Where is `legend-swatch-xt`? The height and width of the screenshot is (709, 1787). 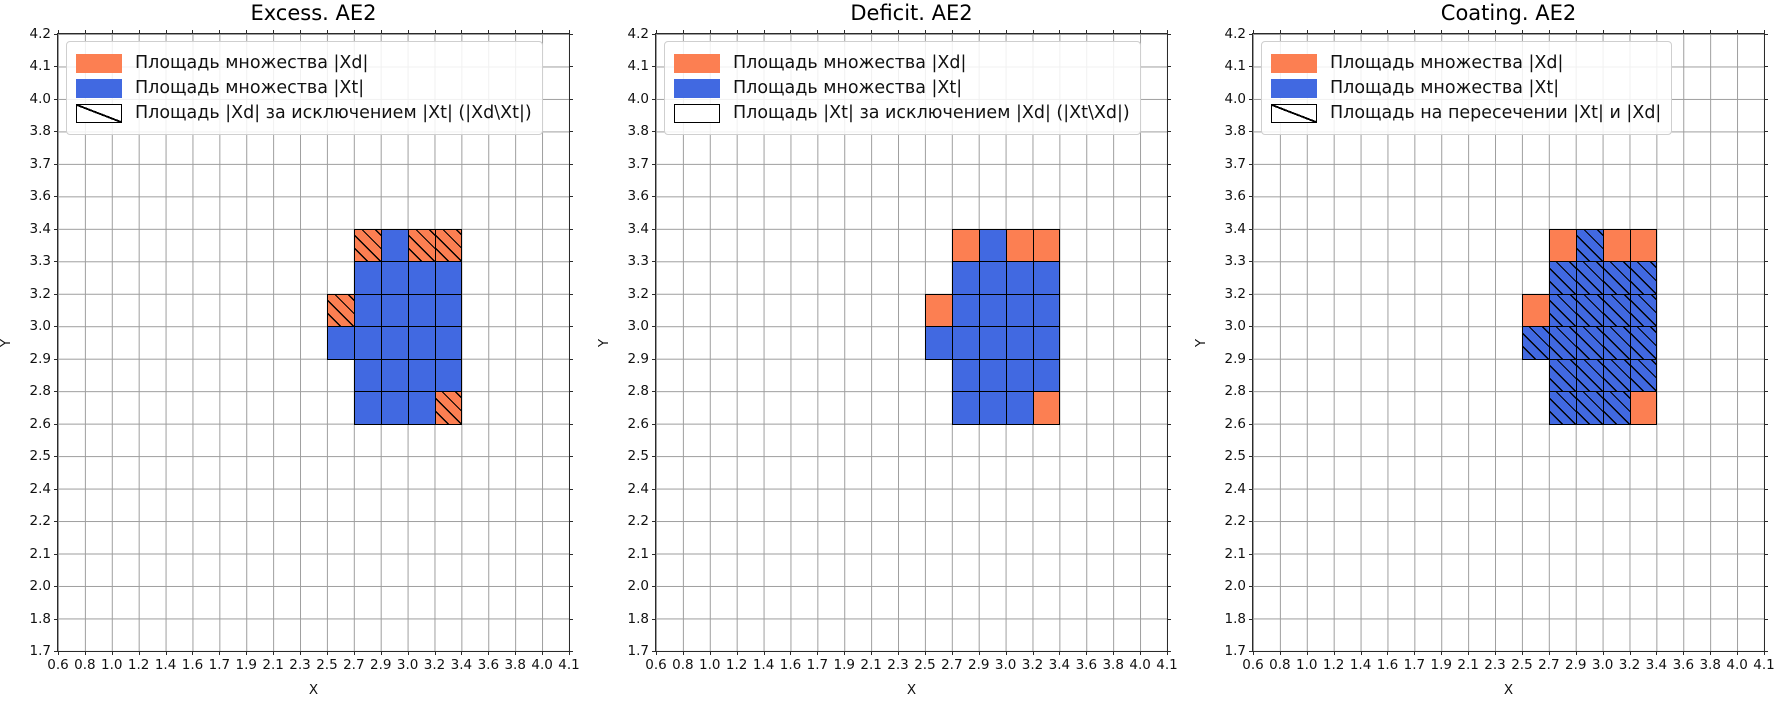 legend-swatch-xt is located at coordinates (697, 88).